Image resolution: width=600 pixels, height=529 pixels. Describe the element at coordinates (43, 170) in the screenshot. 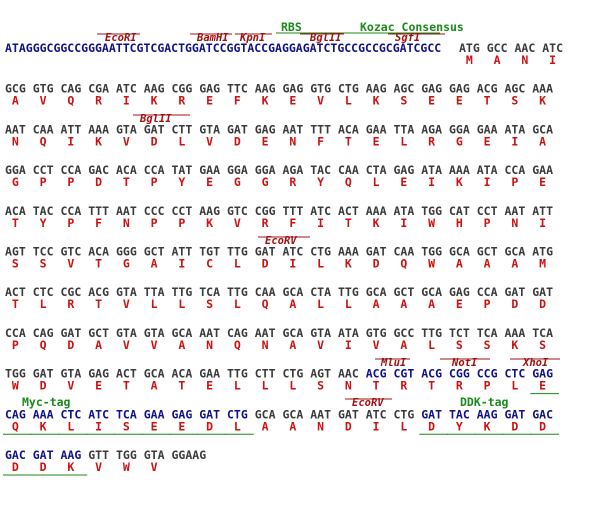

I see `codon: CCT` at that location.